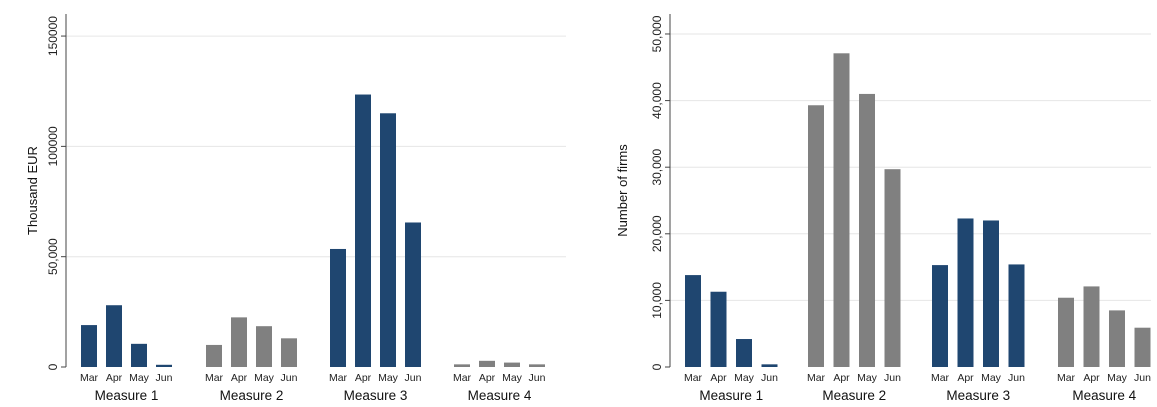  I want to click on y-tick-label: 20,000, so click(657, 233).